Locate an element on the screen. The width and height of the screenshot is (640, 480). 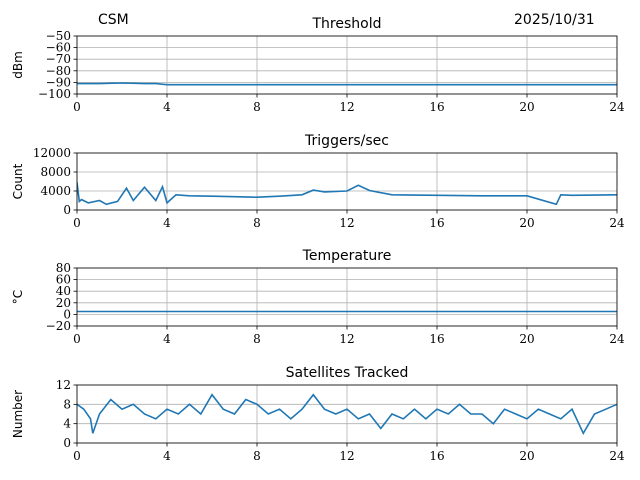
y-tick-label: −20 is located at coordinates (58, 326).